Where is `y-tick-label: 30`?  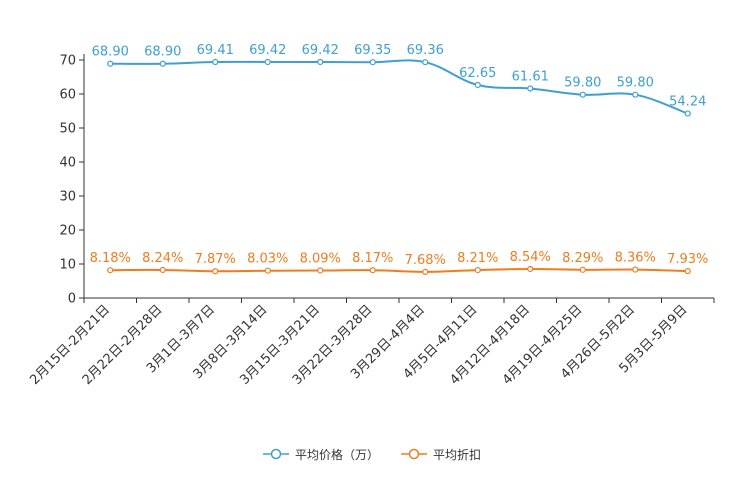
y-tick-label: 30 is located at coordinates (67, 197).